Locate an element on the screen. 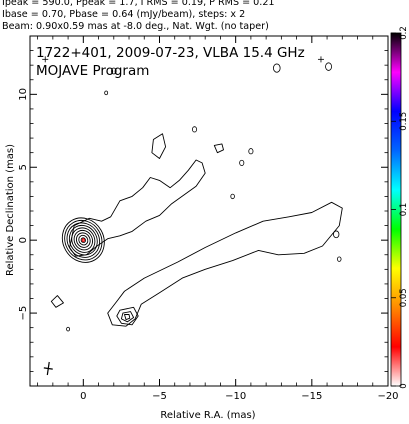 This screenshot has height=424, width=409. contour-blob-near-core-south is located at coordinates (57, 301).